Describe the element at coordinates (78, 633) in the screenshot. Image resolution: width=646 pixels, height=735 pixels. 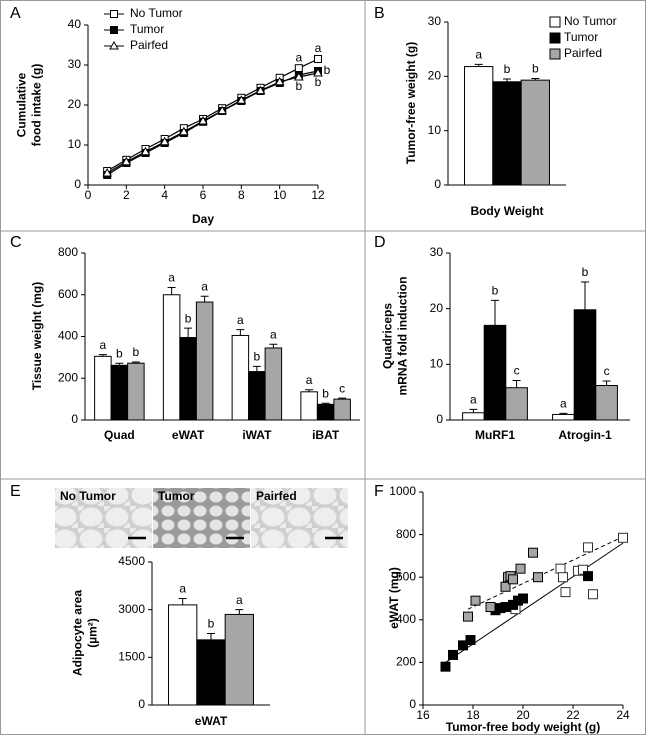
I see `y-axis-label: Adipocyte area` at that location.